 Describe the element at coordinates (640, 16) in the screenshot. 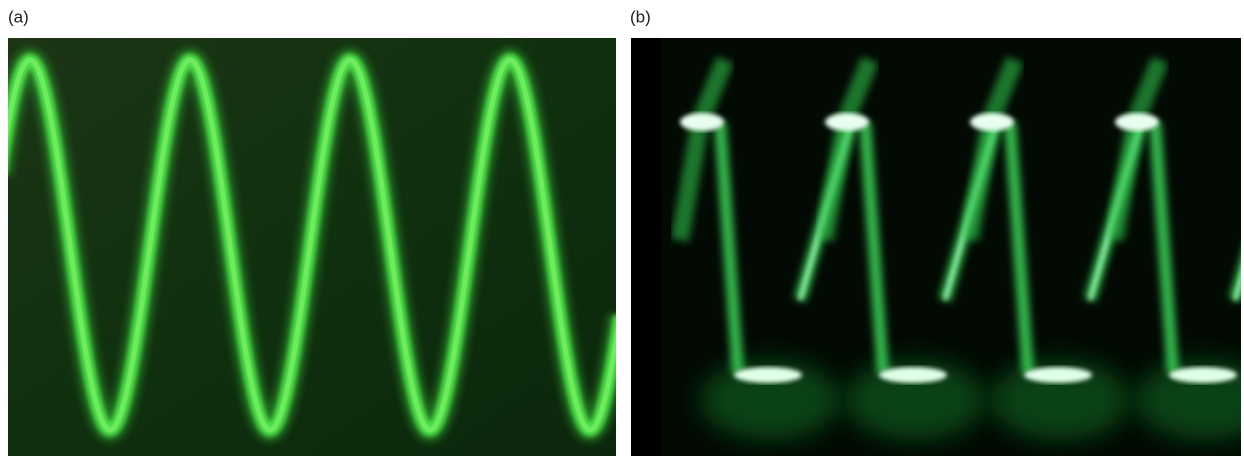

I see `panel-label: (b)` at that location.